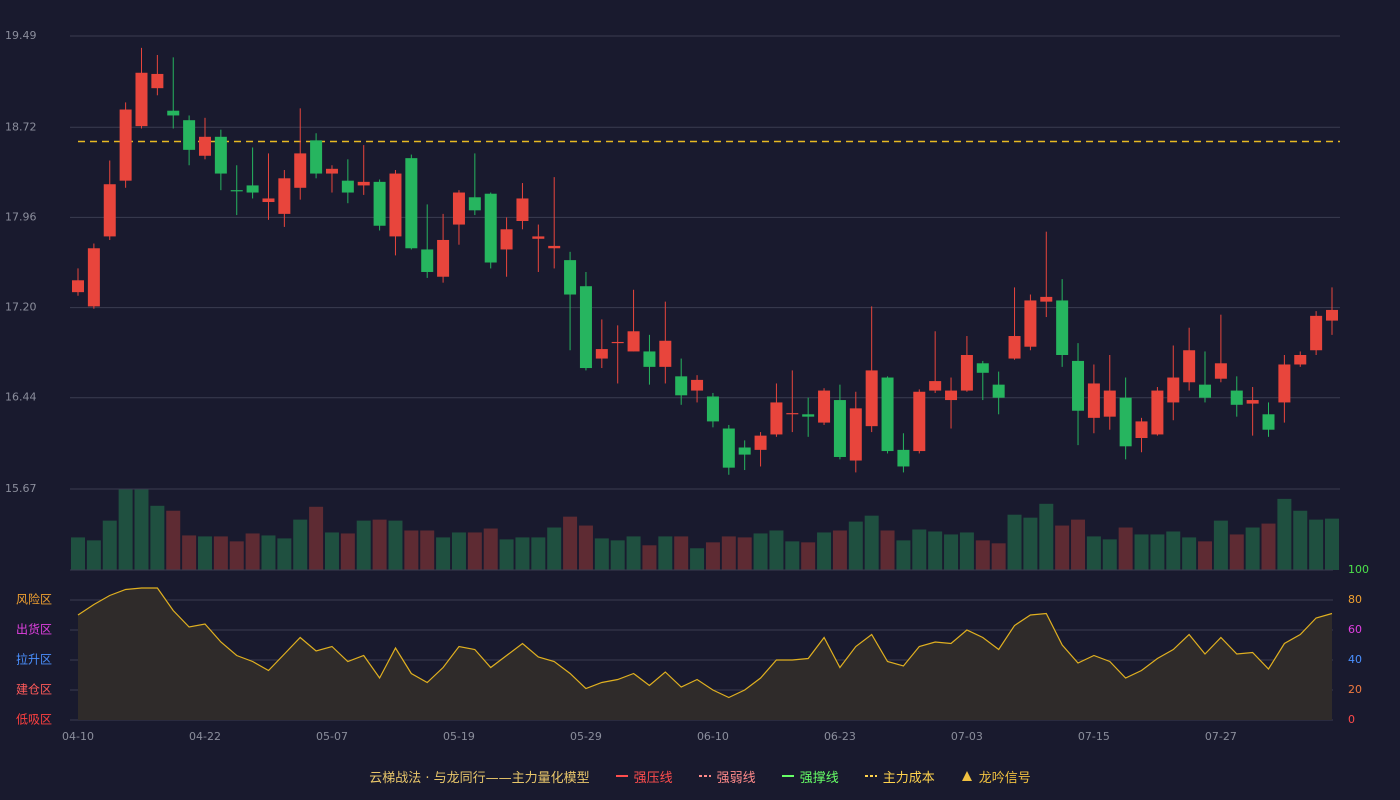 Image resolution: width=1400 pixels, height=800 pixels. Describe the element at coordinates (1355, 689) in the screenshot. I see `y-tick-label: 20` at that location.